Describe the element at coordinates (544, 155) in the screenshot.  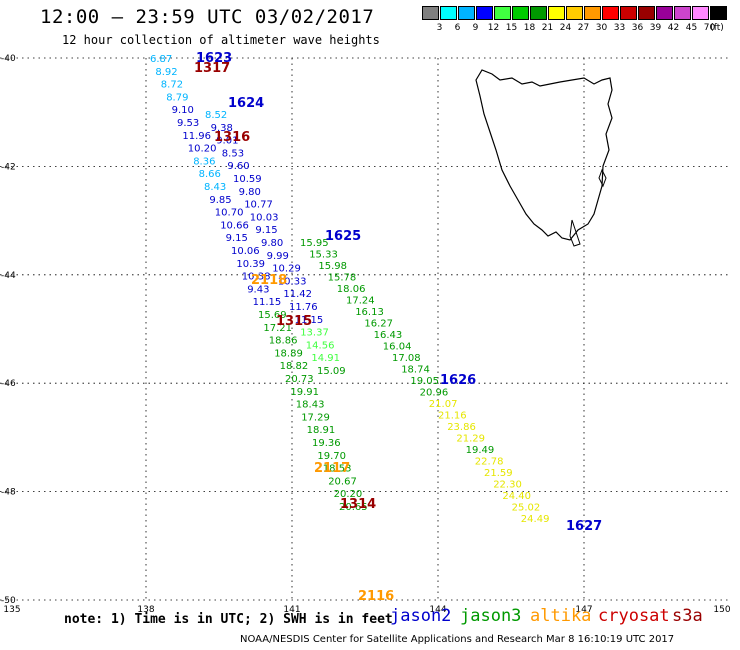
I see `tasmania-outline` at that location.